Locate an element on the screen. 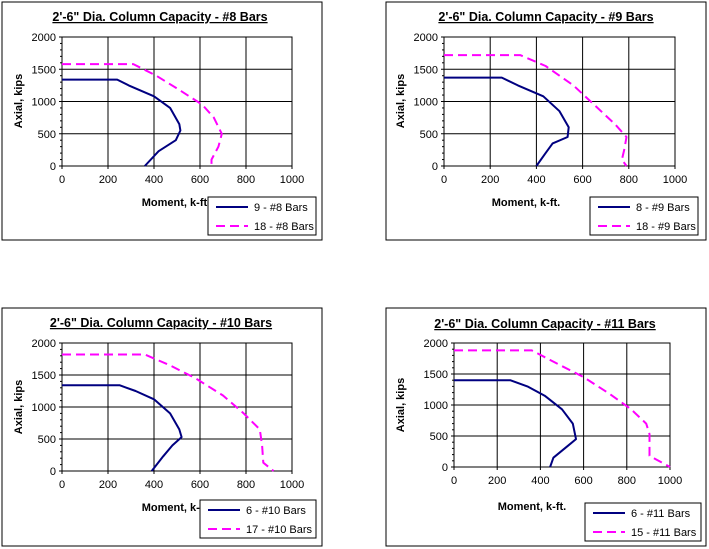  legend-label: 8 - #9 Bars is located at coordinates (663, 208).